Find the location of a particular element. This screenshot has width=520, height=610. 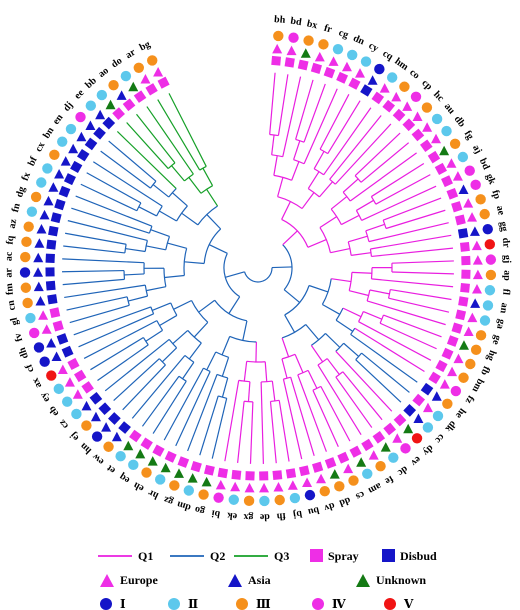

tip-label: cp is located at coordinates (426, 85).